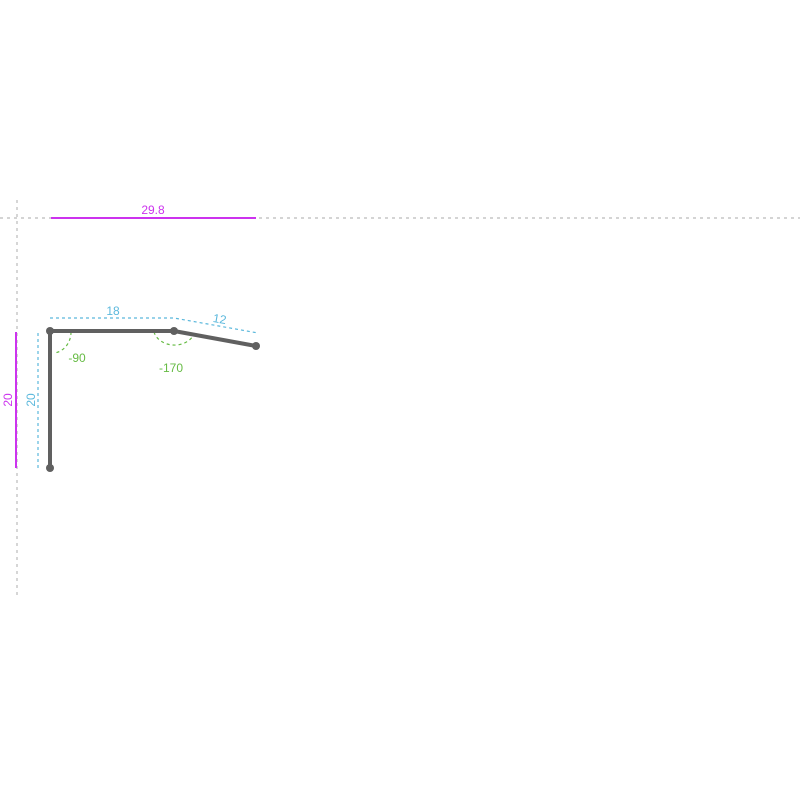  I want to click on angle-1-label: -90, so click(77, 358).